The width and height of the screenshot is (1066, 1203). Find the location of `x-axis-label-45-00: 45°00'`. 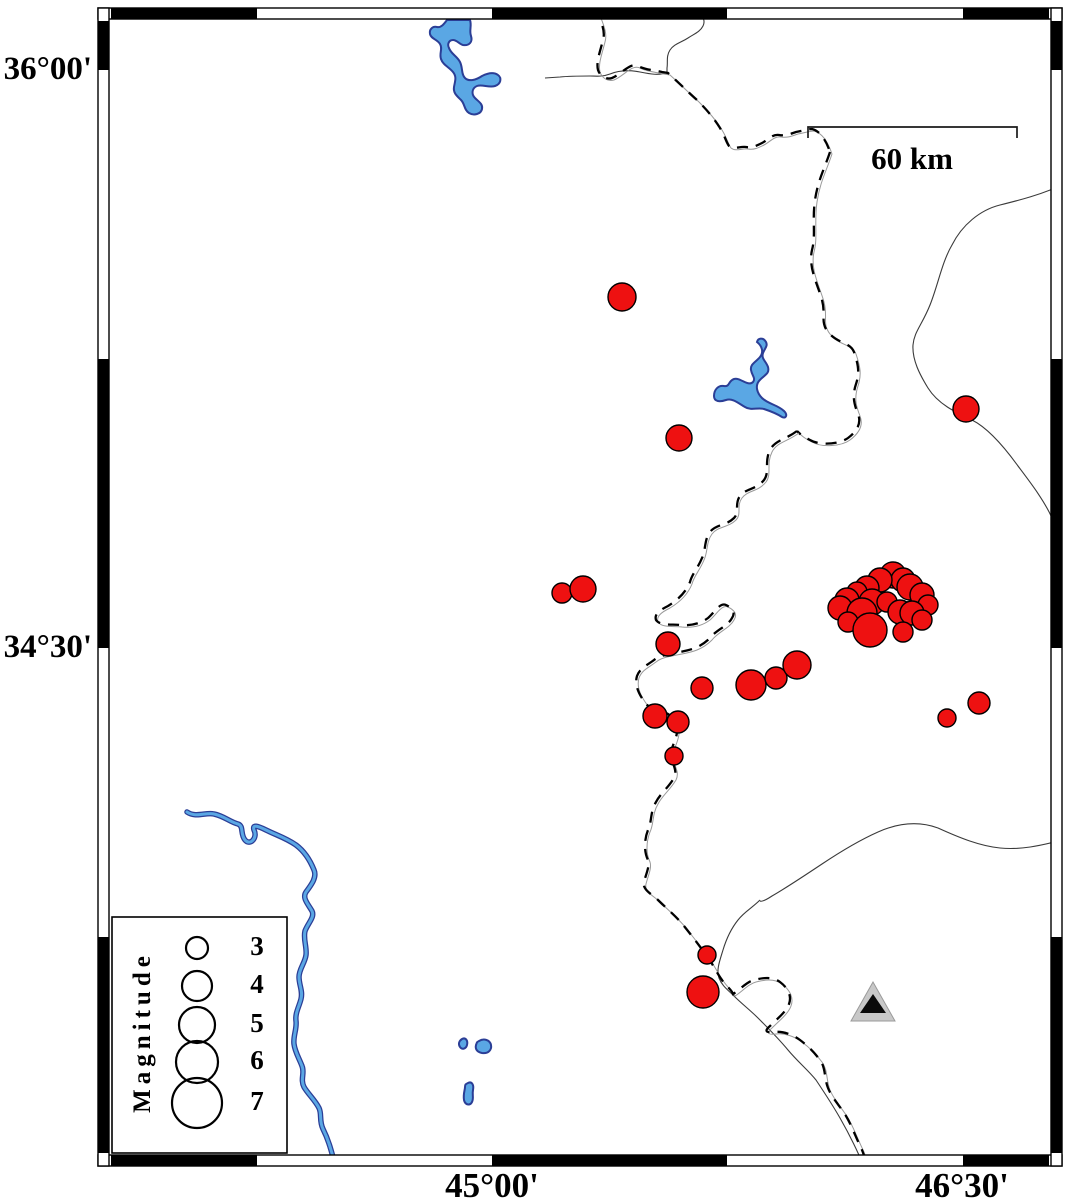

x-axis-label-45-00: 45°00' is located at coordinates (492, 1184).